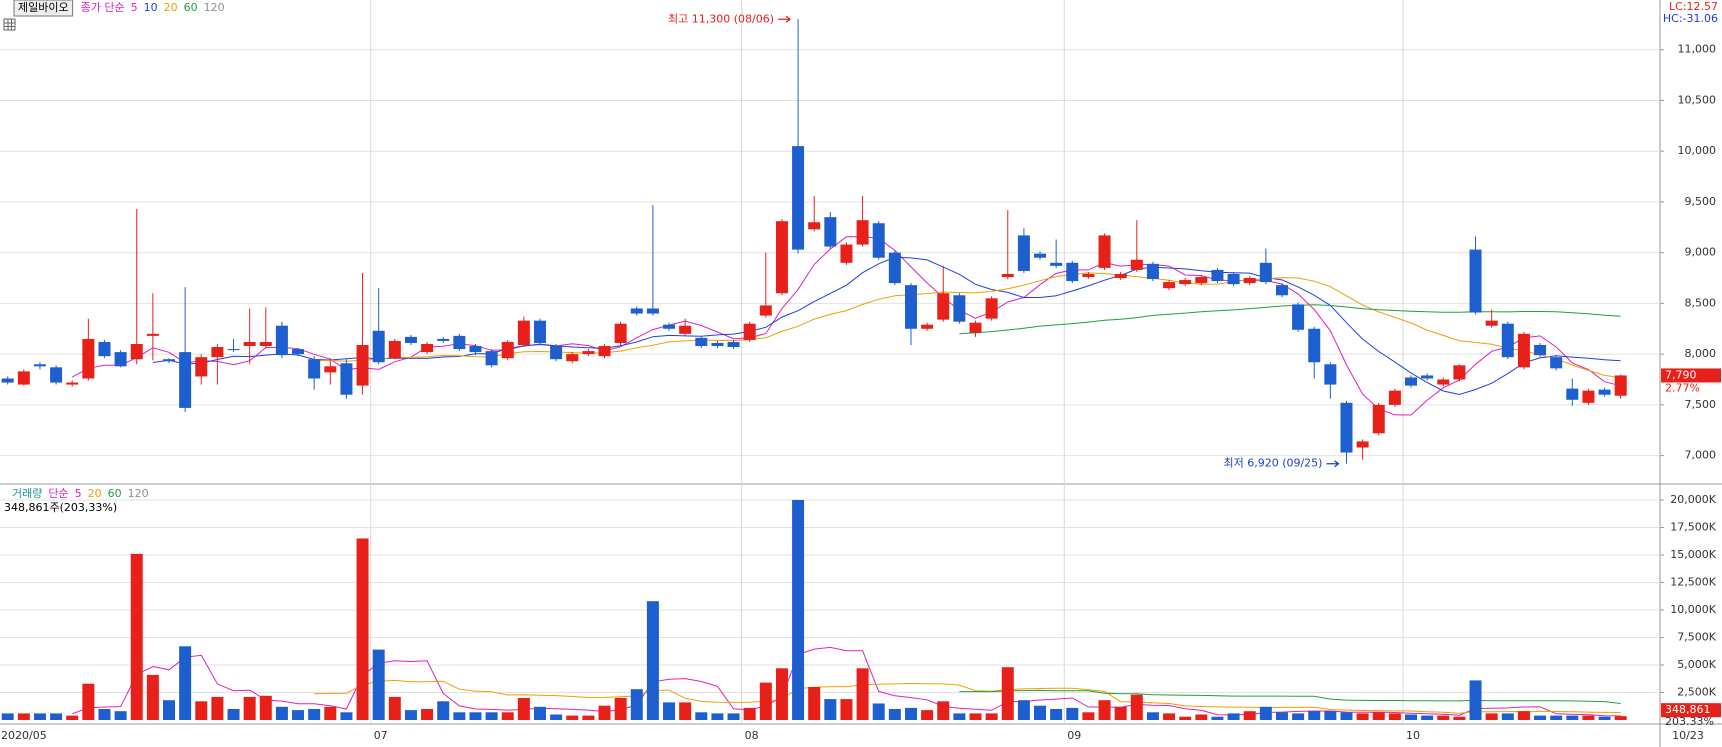 Image resolution: width=1722 pixels, height=747 pixels. What do you see at coordinates (1693, 526) in the screenshot?
I see `y-tick-label: 17,500K` at bounding box center [1693, 526].